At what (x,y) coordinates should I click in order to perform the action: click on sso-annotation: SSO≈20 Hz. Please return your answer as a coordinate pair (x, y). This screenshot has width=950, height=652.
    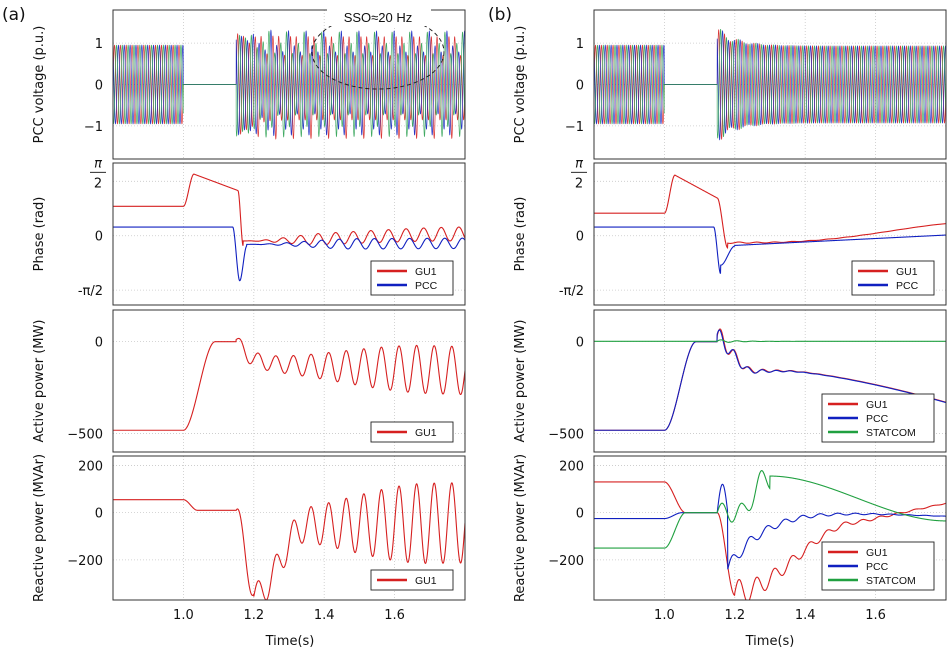
    Looking at the image, I should click on (378, 49).